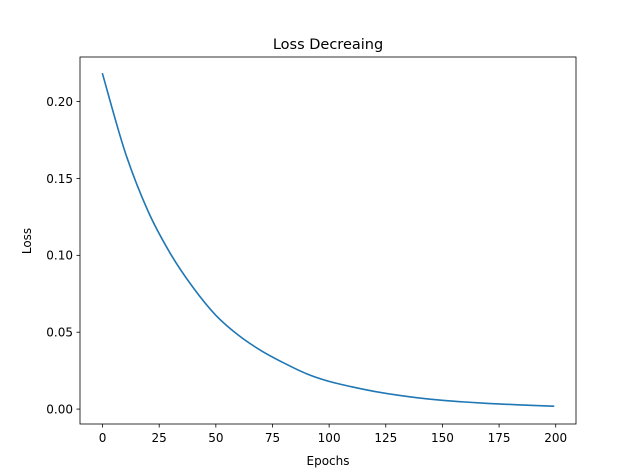  Describe the element at coordinates (59, 333) in the screenshot. I see `y-tick-label: 0.05` at that location.